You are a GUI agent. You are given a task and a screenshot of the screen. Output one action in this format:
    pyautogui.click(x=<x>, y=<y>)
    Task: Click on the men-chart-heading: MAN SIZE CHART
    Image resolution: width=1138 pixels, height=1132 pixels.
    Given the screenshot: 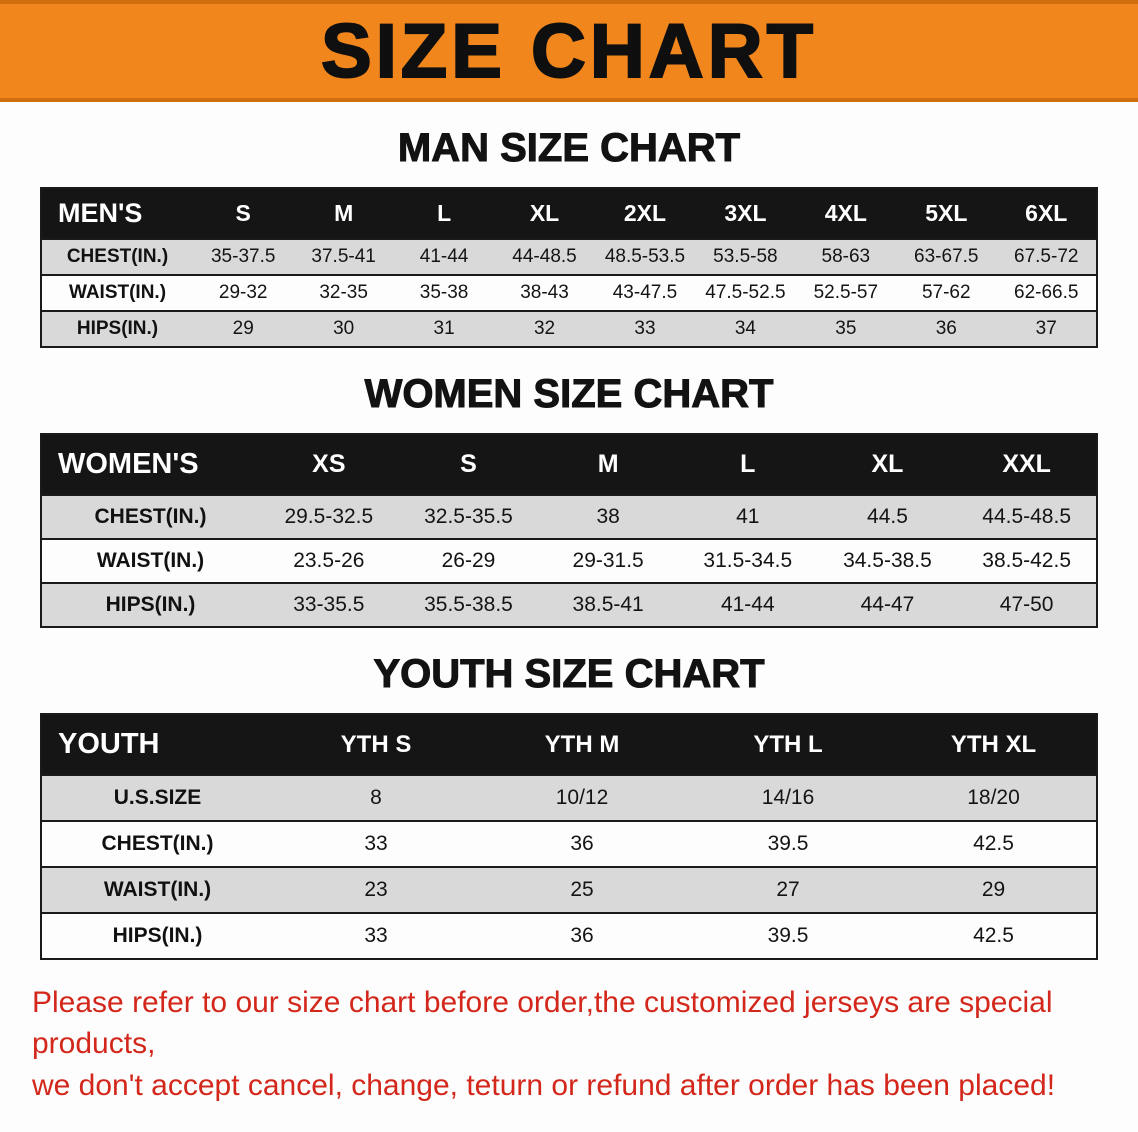 What is the action you would take?
    pyautogui.click(x=569, y=148)
    